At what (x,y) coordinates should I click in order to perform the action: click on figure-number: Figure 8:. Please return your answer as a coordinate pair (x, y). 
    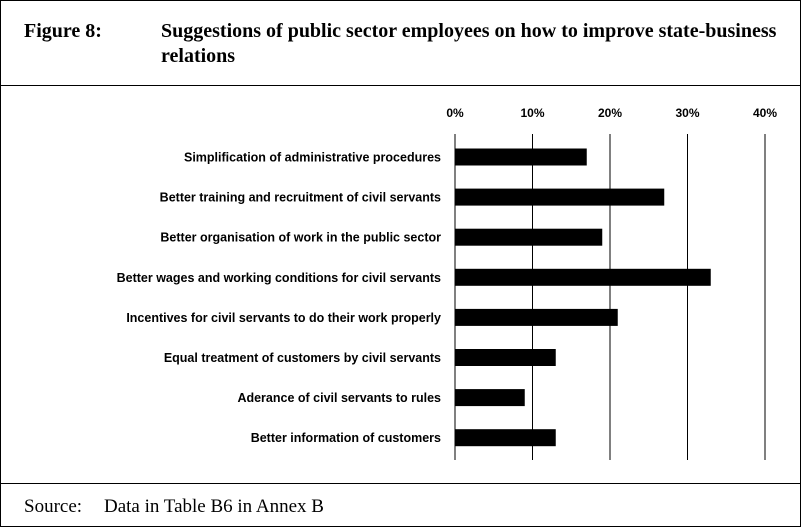
    Looking at the image, I should click on (63, 31).